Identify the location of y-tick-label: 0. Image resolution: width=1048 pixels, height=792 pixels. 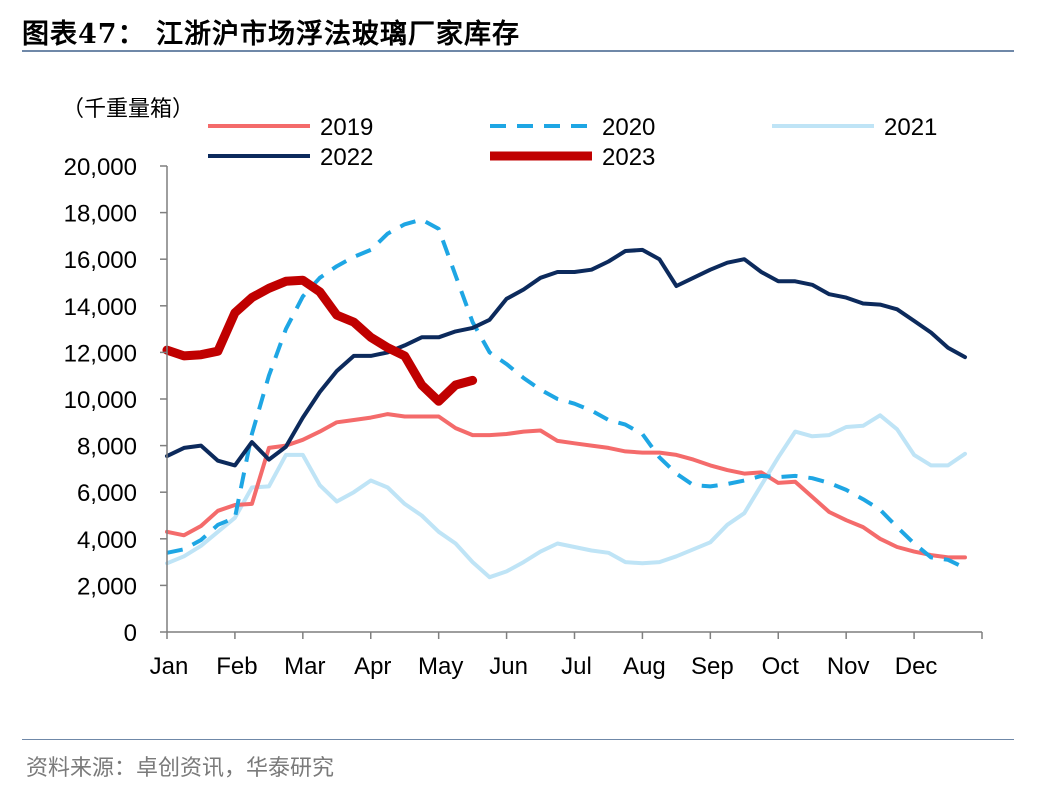
(130, 633).